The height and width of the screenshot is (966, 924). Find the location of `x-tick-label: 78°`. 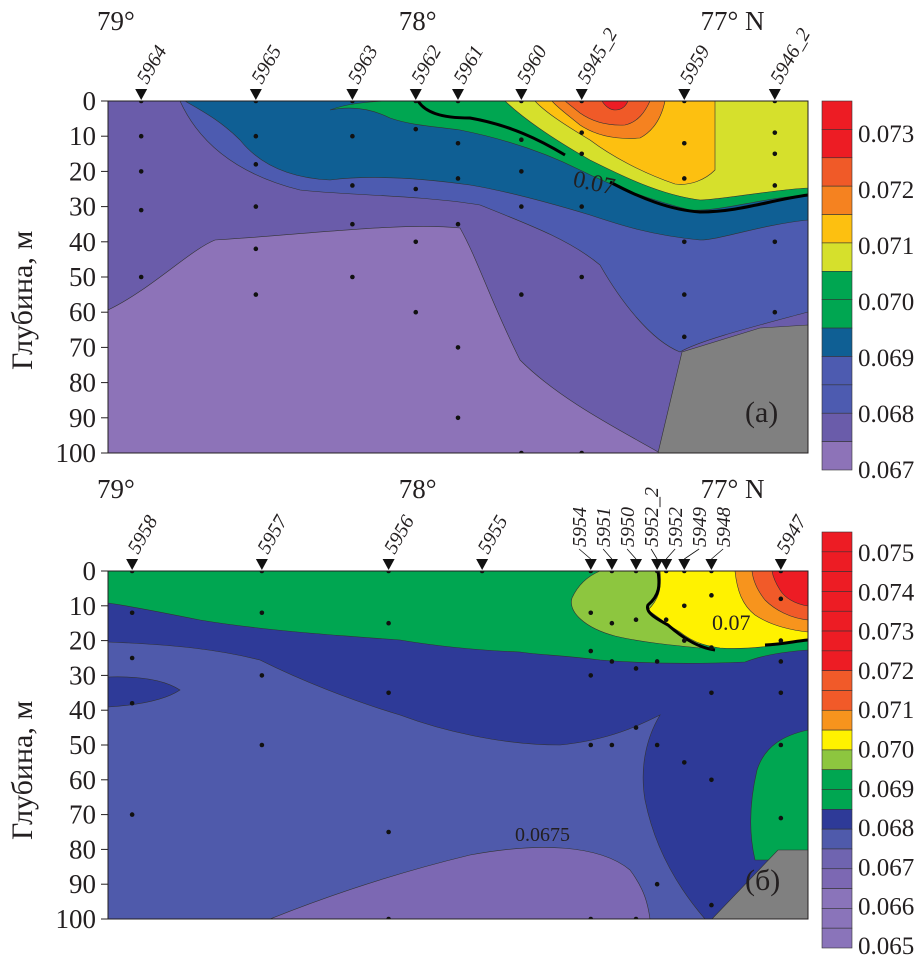

x-tick-label: 78° is located at coordinates (418, 489).